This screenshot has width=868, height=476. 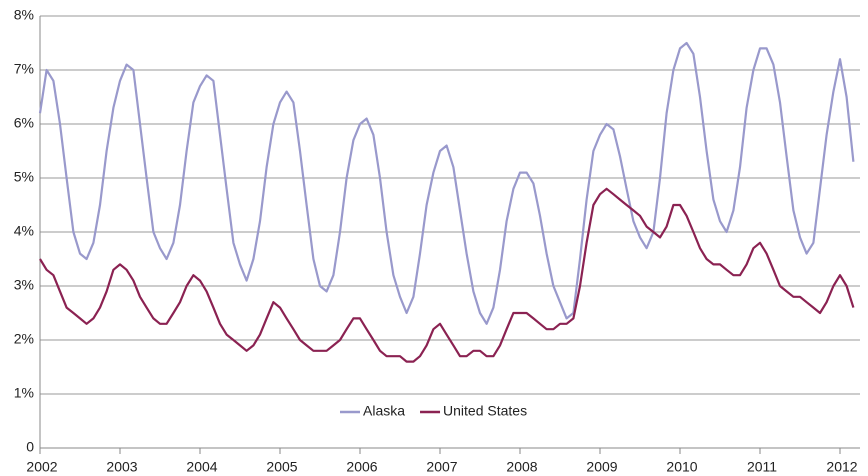 What do you see at coordinates (30, 447) in the screenshot?
I see `y-tick-label: 0` at bounding box center [30, 447].